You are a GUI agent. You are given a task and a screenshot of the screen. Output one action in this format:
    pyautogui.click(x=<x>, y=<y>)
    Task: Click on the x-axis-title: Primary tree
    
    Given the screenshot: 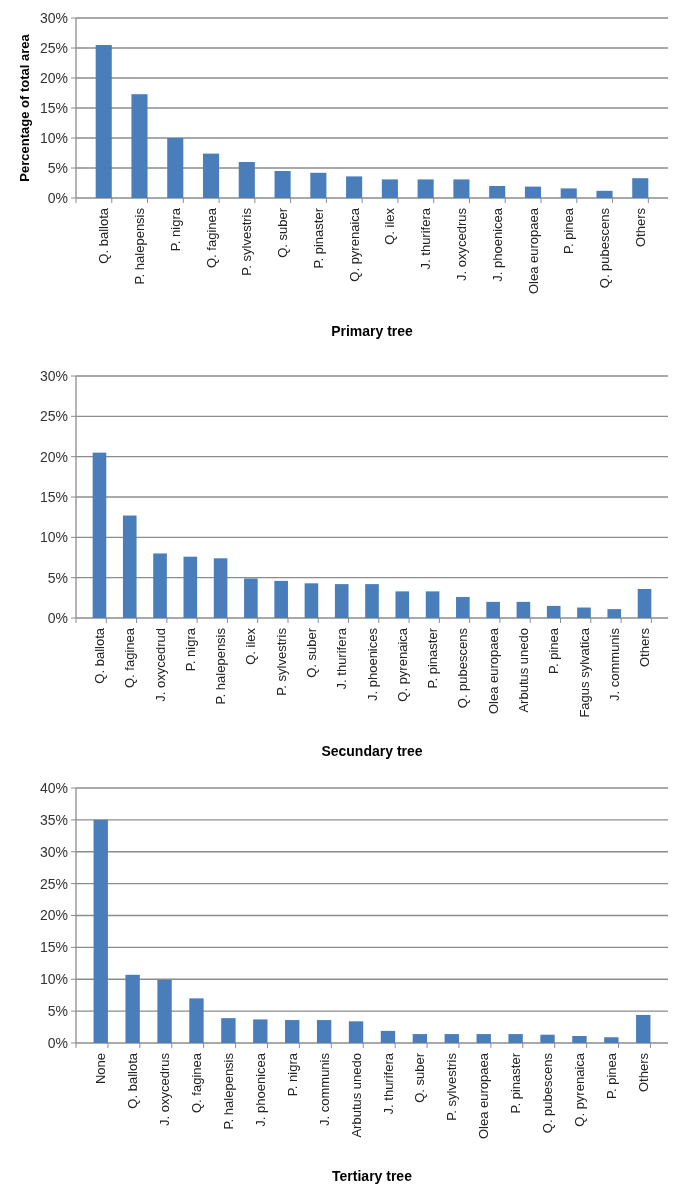 What is the action you would take?
    pyautogui.click(x=372, y=331)
    